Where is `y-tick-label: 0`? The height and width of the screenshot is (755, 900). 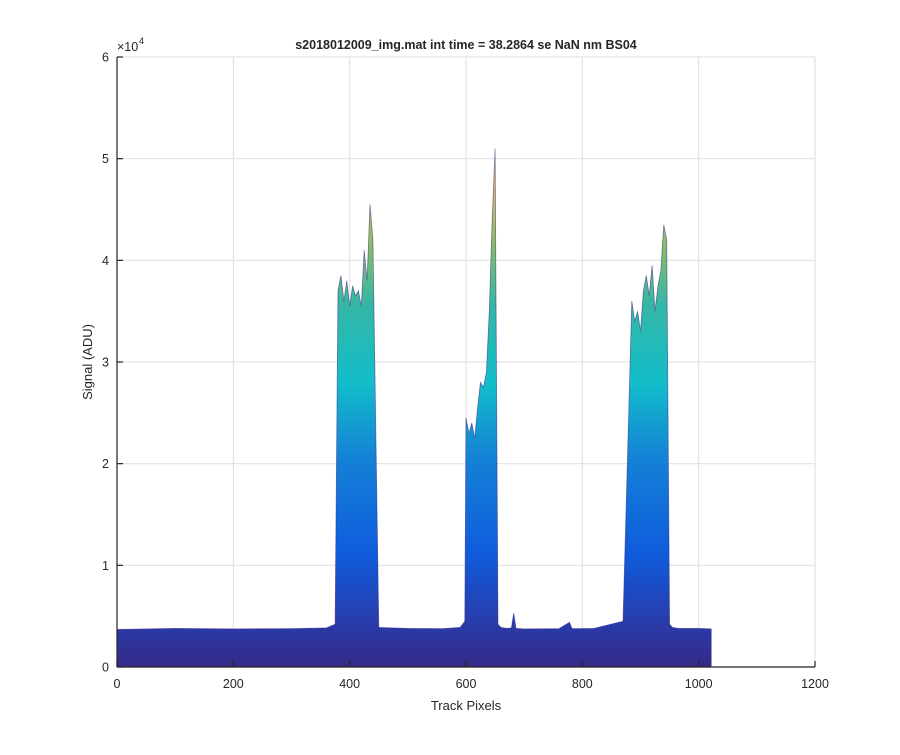
y-tick-label: 0 is located at coordinates (105, 668).